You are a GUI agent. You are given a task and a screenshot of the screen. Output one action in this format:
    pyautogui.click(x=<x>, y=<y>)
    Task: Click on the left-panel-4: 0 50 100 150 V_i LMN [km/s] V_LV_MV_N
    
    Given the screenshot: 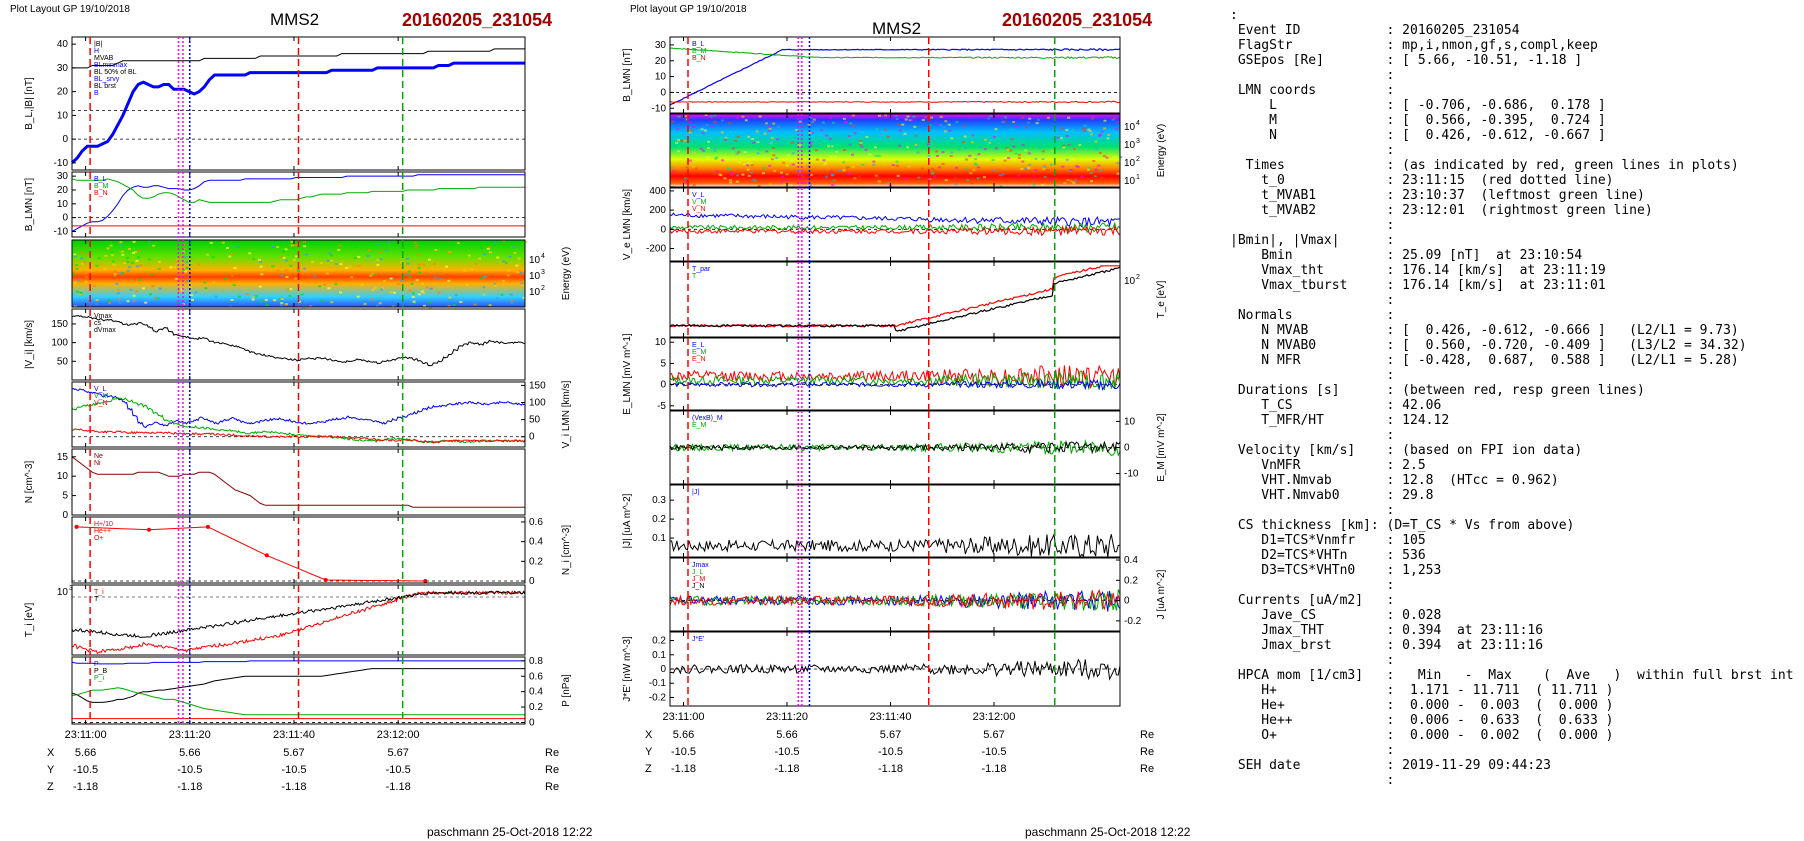 What is the action you would take?
    pyautogui.click(x=321, y=414)
    